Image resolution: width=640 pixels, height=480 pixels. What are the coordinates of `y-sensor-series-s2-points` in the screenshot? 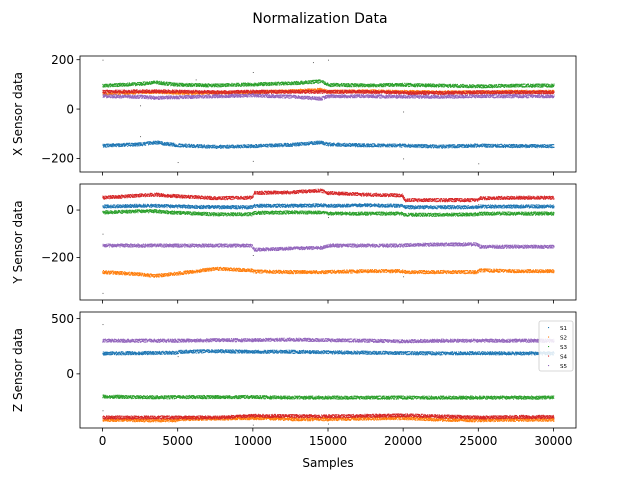 It's located at (328, 272).